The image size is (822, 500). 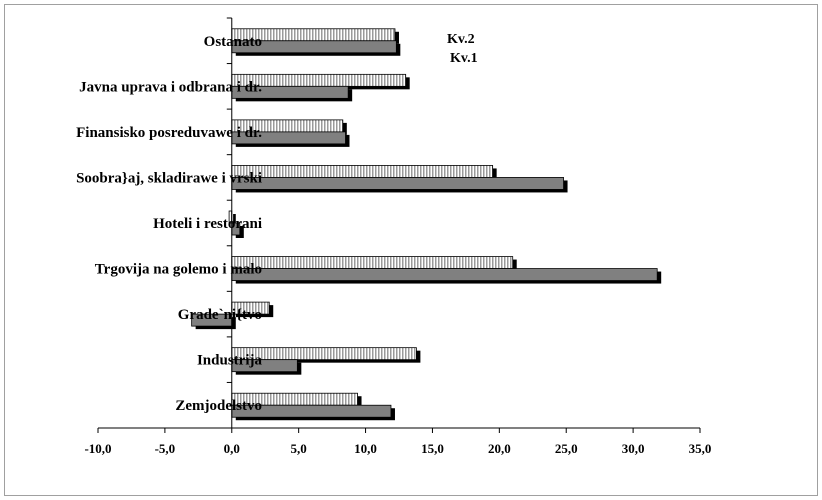 I want to click on tick-label: 5,0, so click(x=299, y=448).